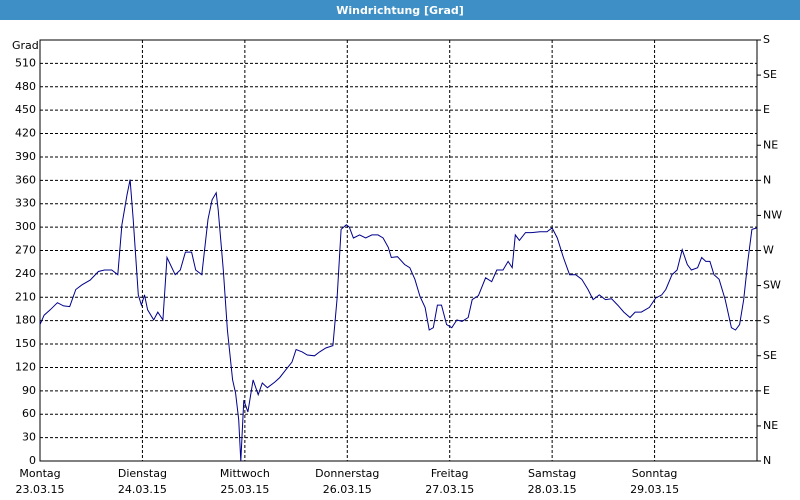 The height and width of the screenshot is (500, 800). Describe the element at coordinates (25, 133) in the screenshot. I see `y-tick-label: 420` at that location.